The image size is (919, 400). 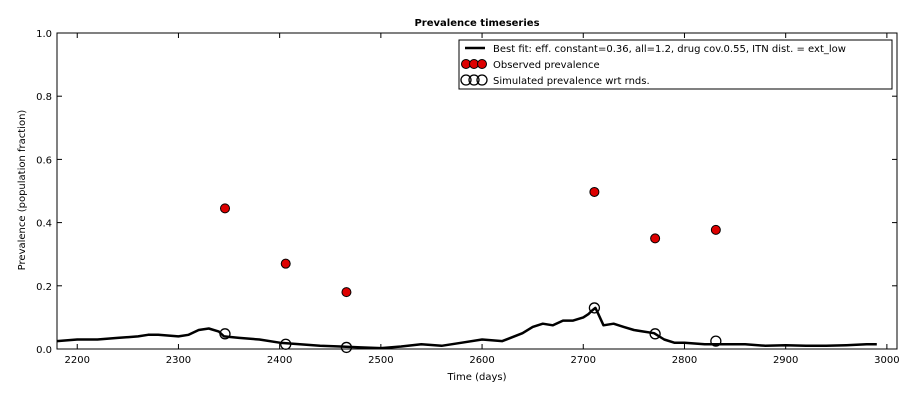 What do you see at coordinates (482, 64) in the screenshot?
I see `legend-swatch-observed` at bounding box center [482, 64].